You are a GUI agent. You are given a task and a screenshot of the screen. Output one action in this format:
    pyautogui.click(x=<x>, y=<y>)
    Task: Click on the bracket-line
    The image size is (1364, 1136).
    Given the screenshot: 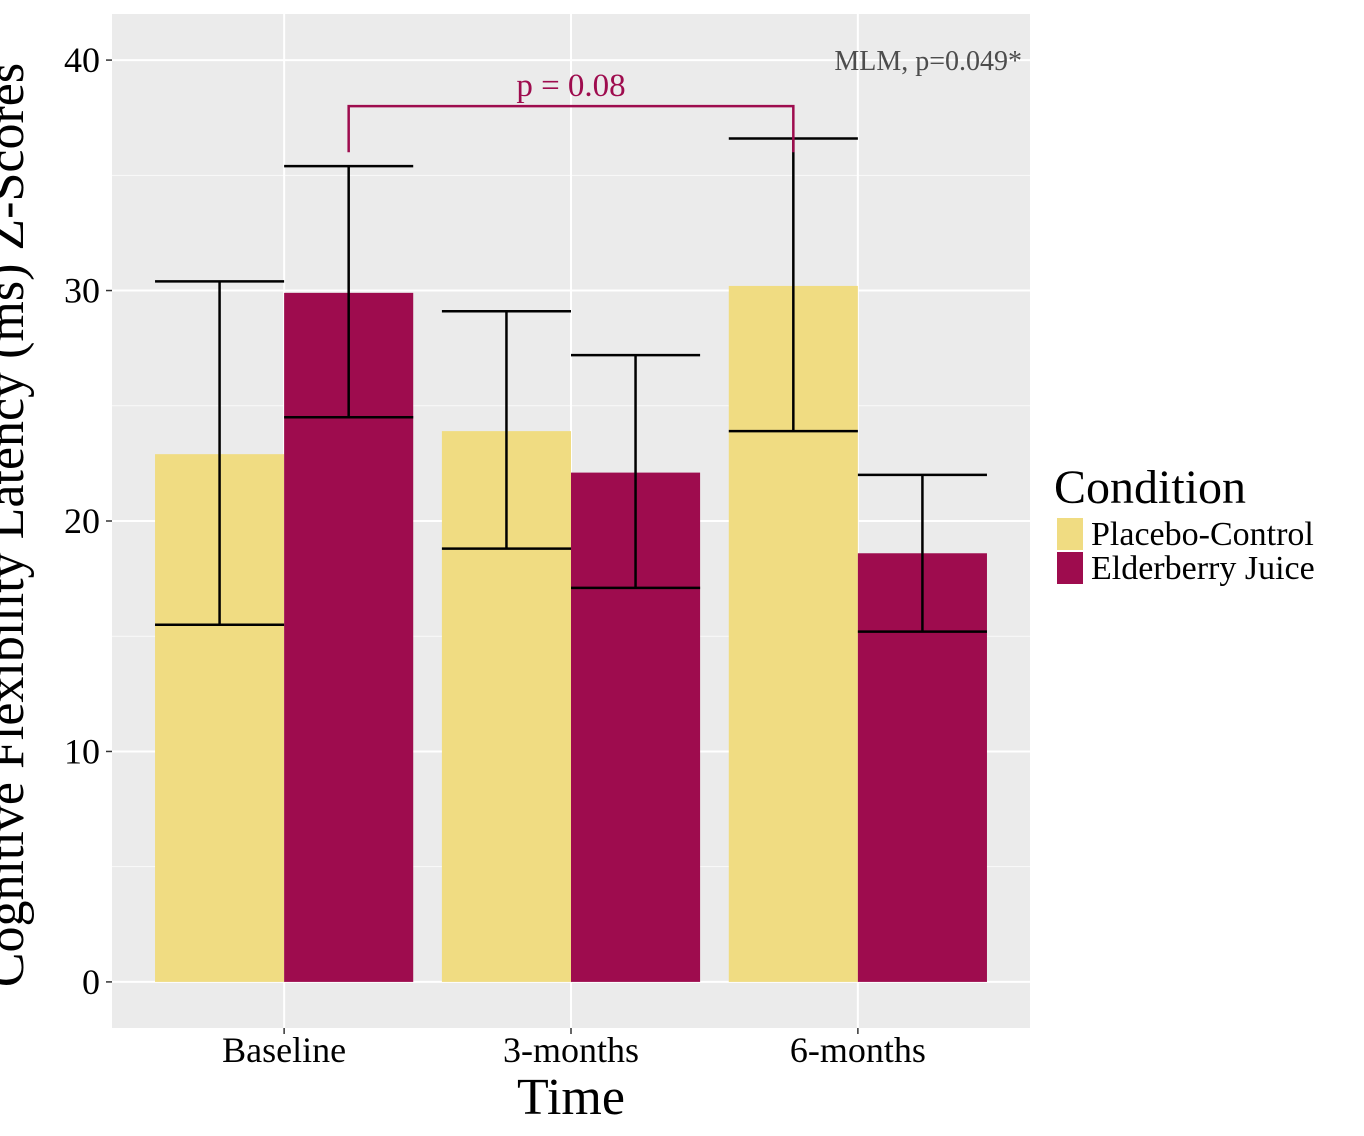 What is the action you would take?
    pyautogui.click(x=571, y=128)
    